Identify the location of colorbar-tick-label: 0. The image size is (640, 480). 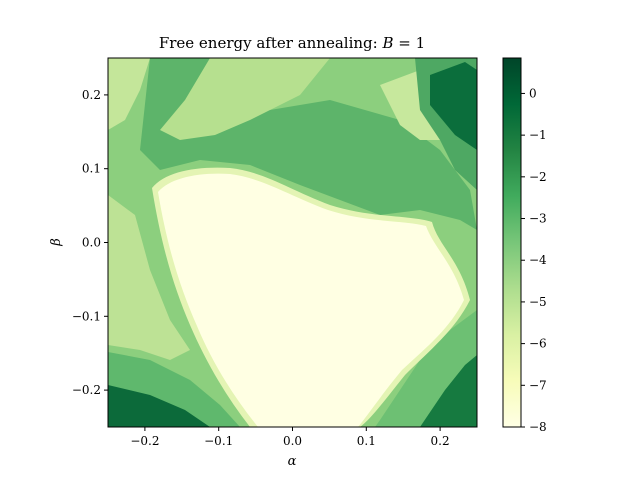
(533, 93).